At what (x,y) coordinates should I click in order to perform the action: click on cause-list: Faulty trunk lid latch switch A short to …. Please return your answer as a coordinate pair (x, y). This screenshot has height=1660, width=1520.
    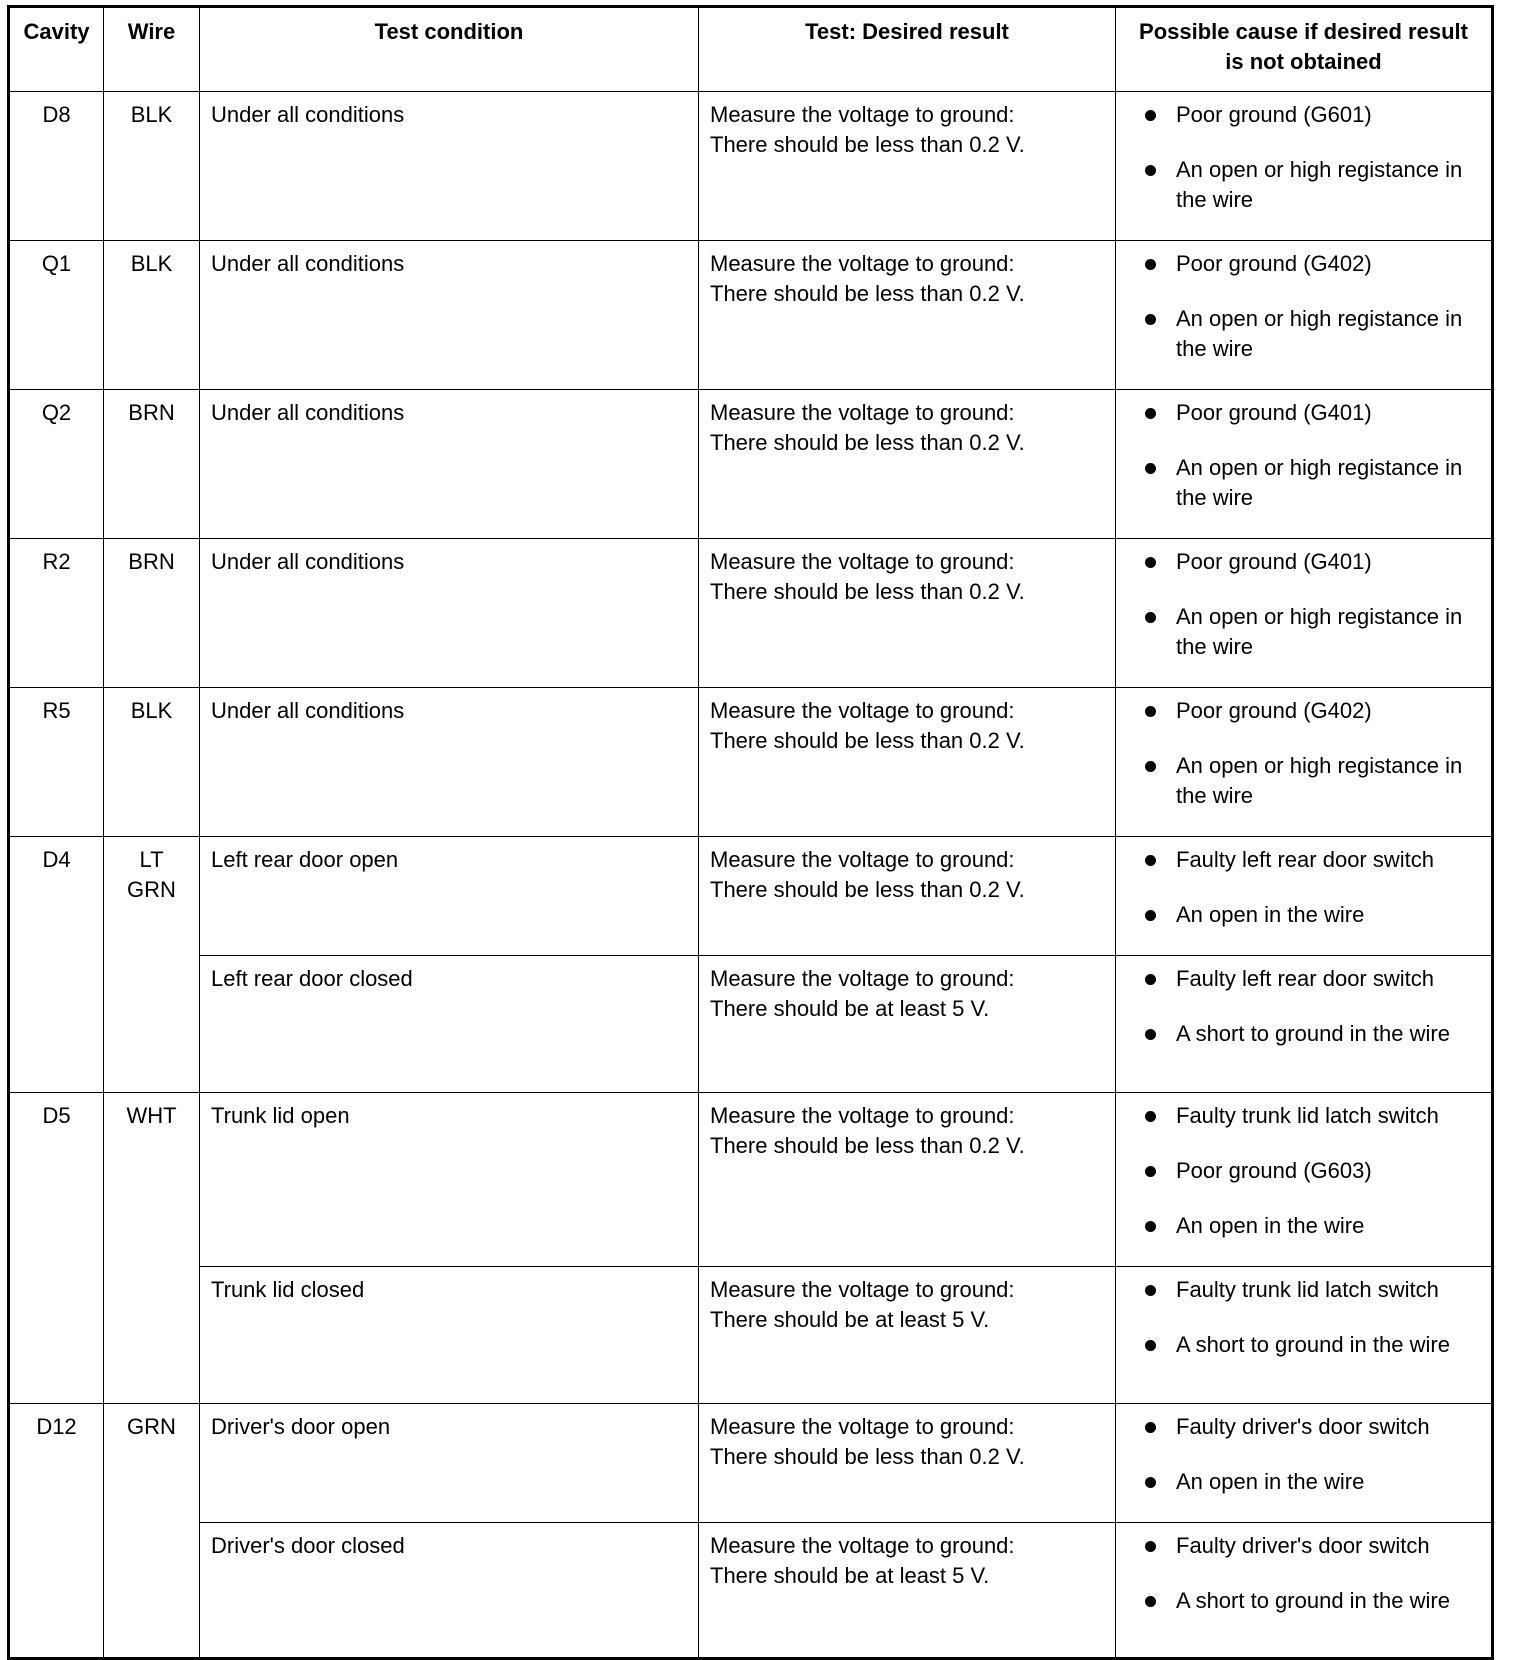
    Looking at the image, I should click on (1303, 1313).